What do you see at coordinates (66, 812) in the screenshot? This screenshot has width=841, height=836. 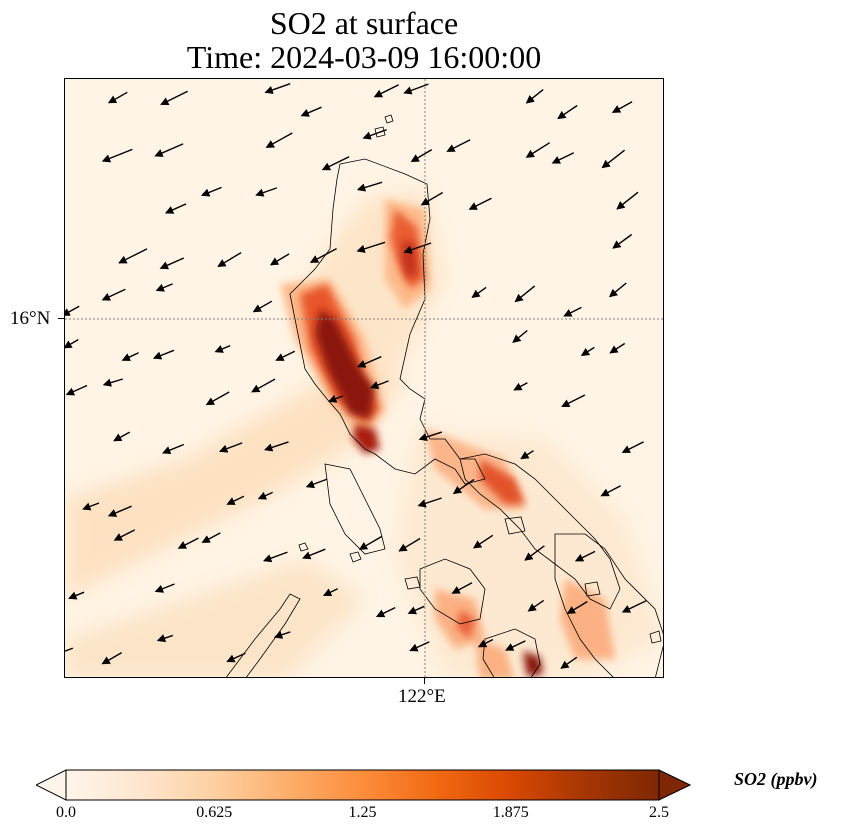 I see `colorbar-tick-label: 0.0` at bounding box center [66, 812].